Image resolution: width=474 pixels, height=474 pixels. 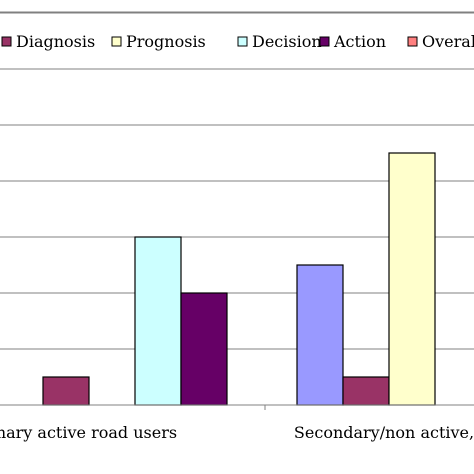 What do you see at coordinates (88, 432) in the screenshot?
I see `x-tick-label: mary active road users` at bounding box center [88, 432].